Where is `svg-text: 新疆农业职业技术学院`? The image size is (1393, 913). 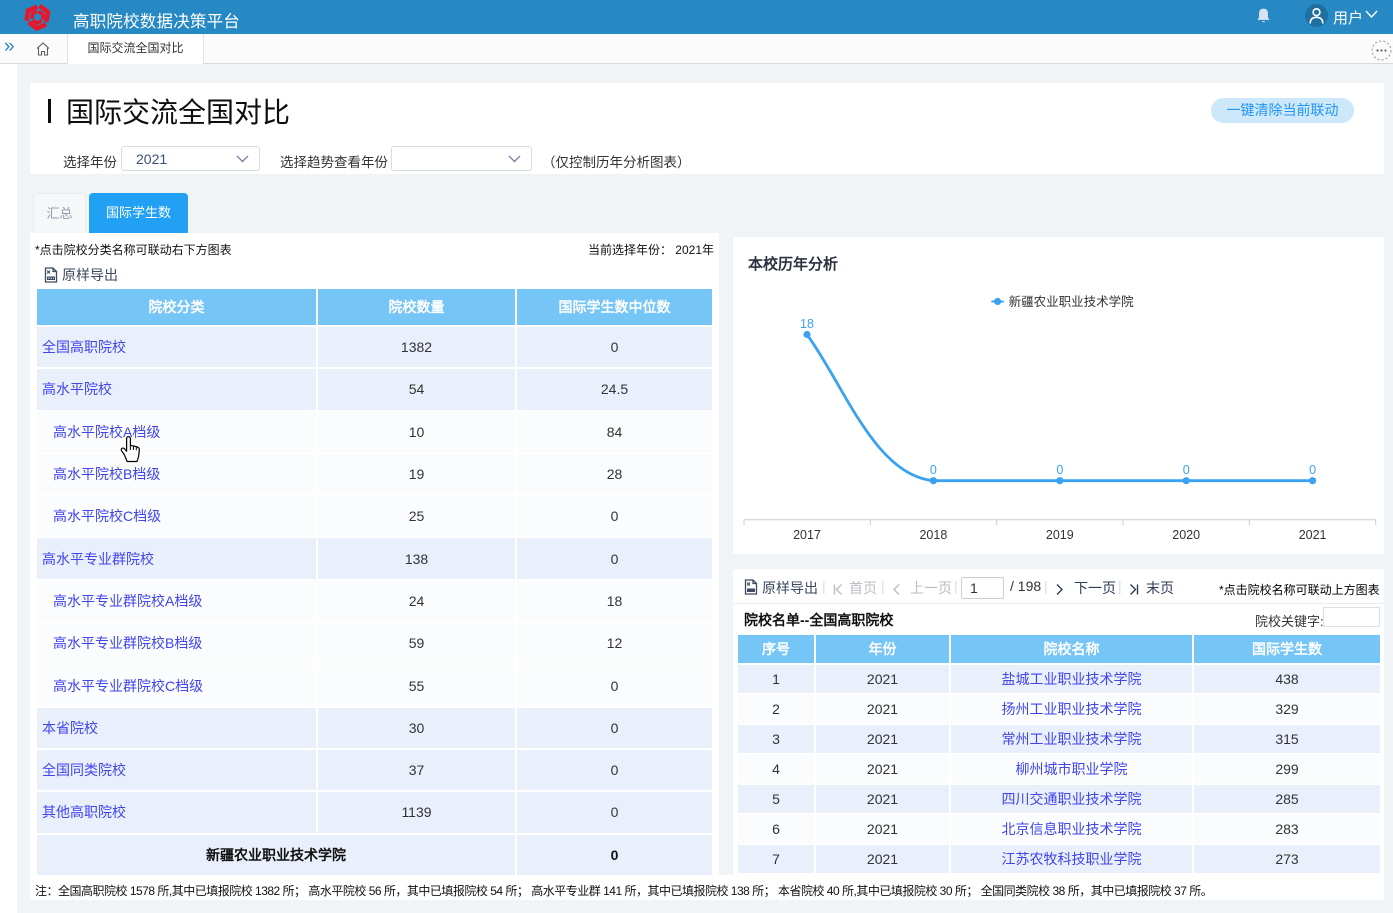
svg-text: 新疆农业职业技术学院 is located at coordinates (1072, 301).